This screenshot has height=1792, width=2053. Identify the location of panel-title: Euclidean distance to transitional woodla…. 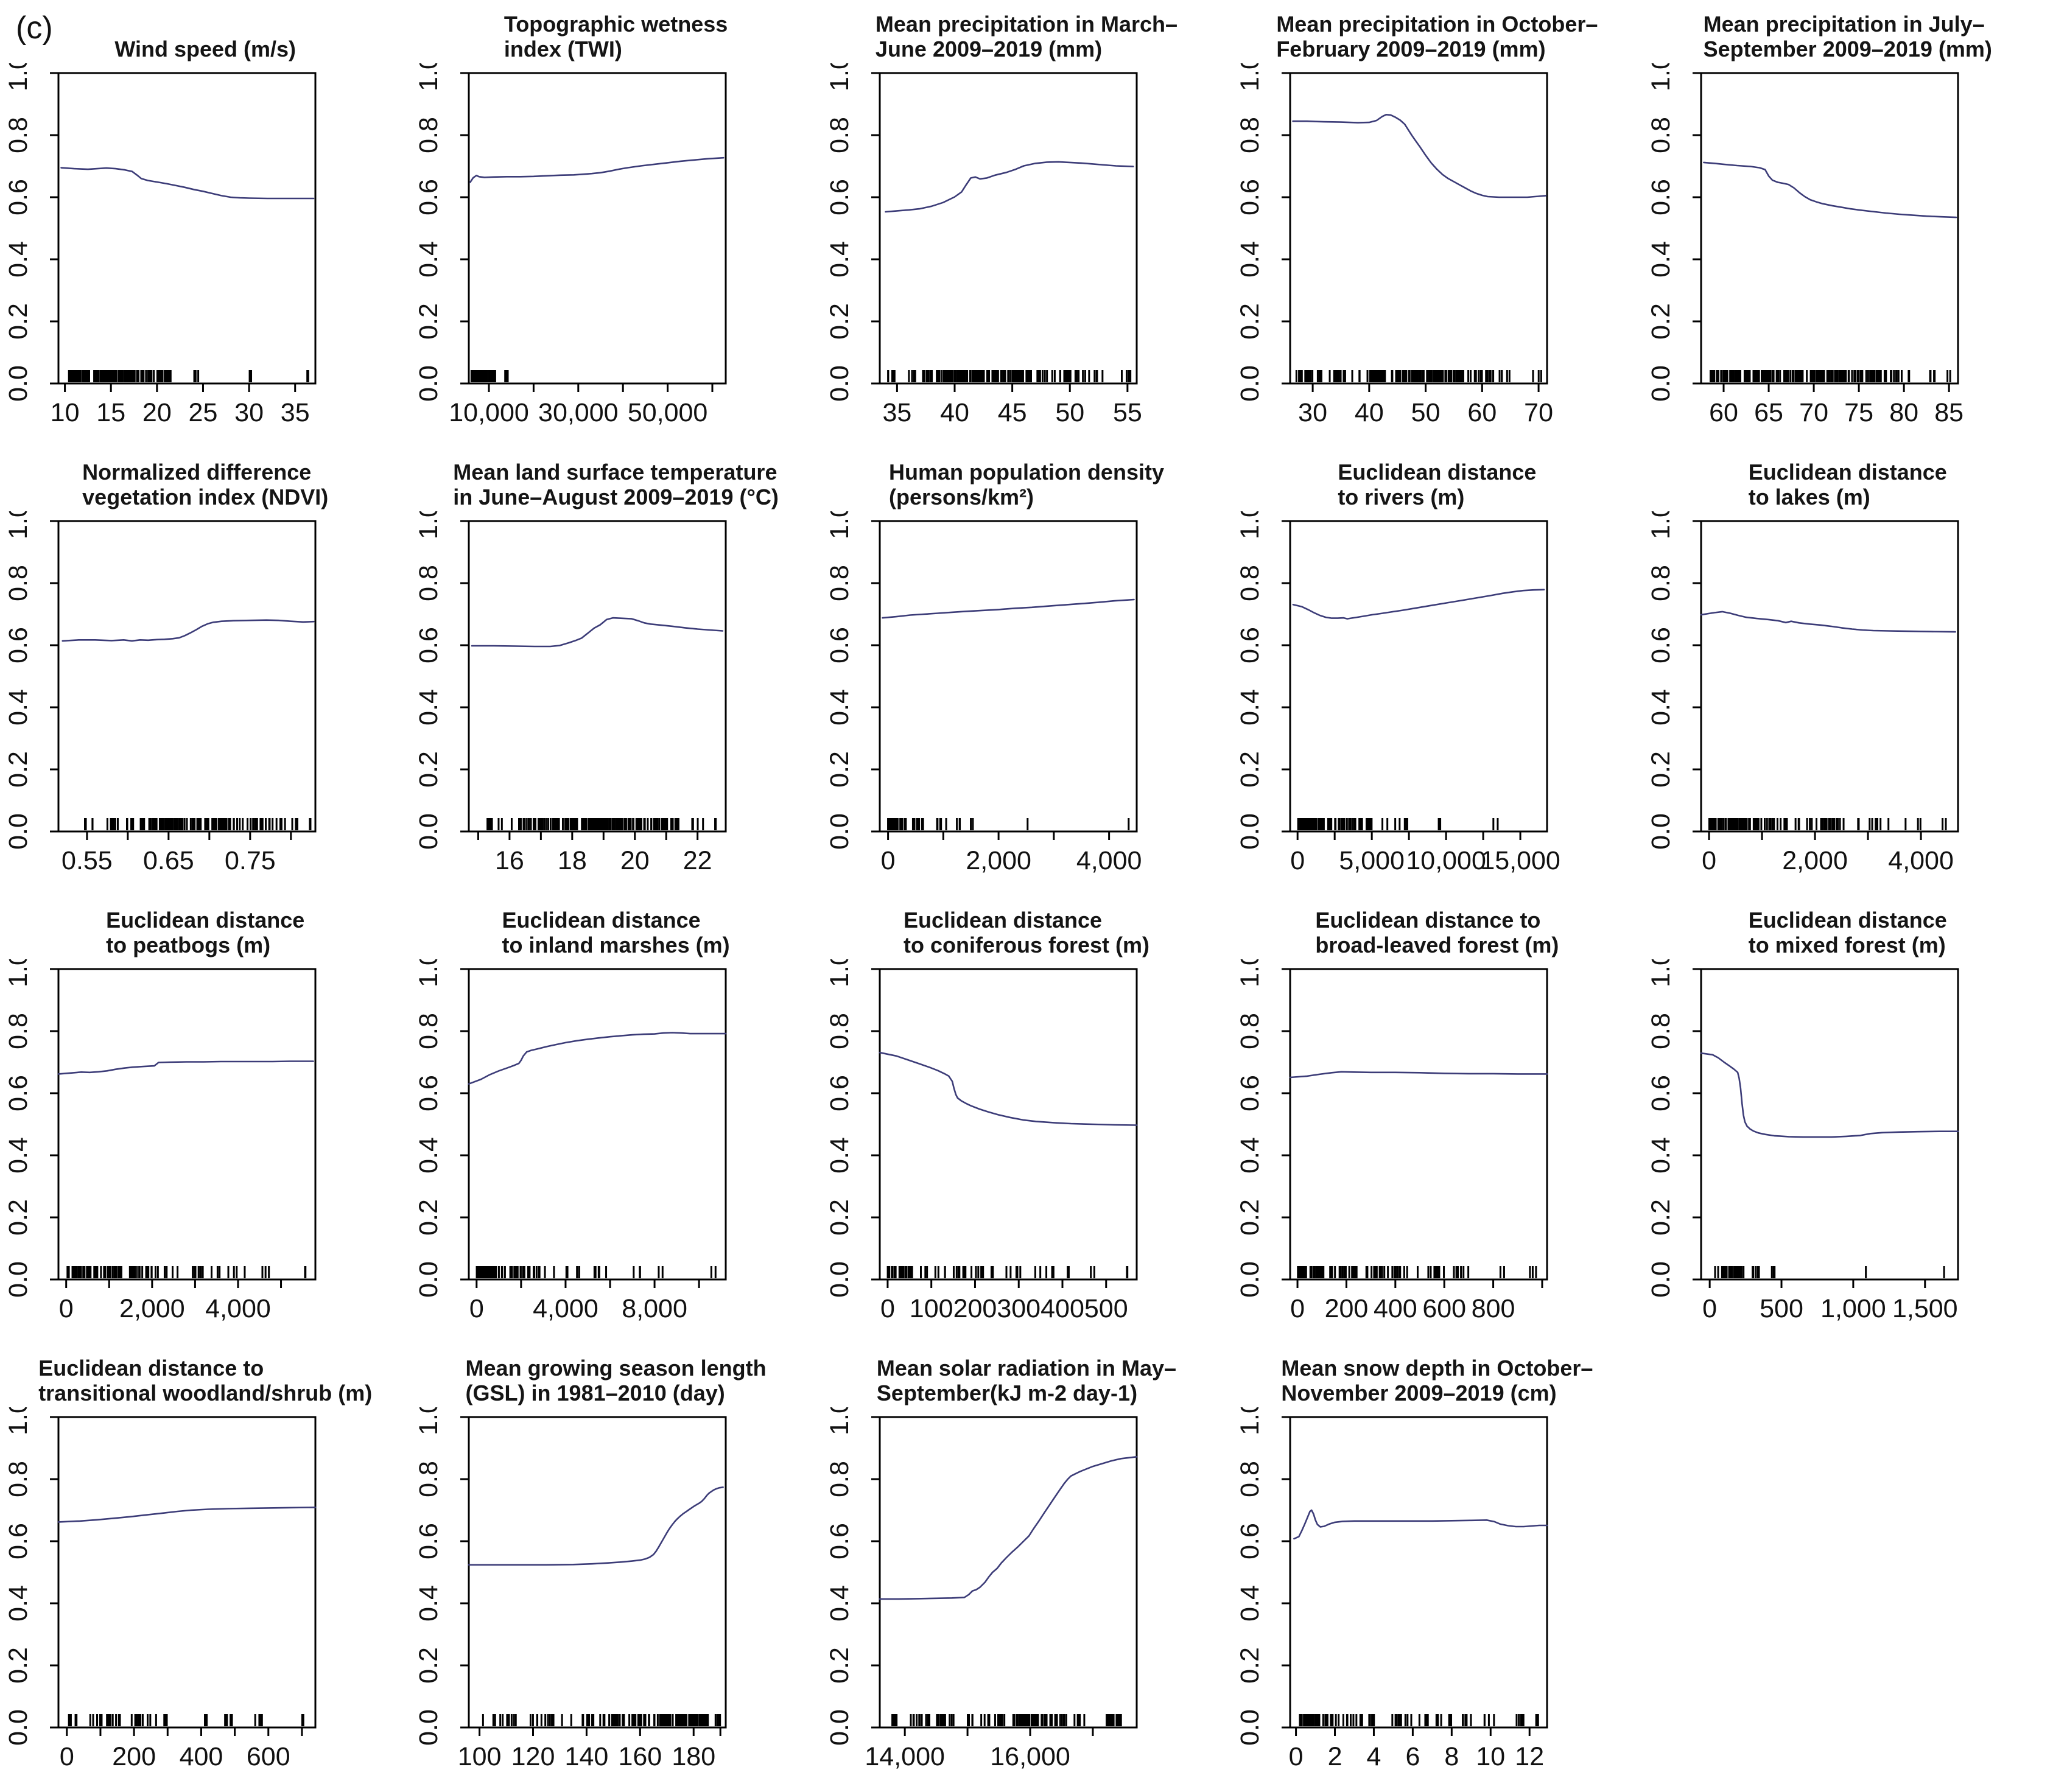
(205, 1375).